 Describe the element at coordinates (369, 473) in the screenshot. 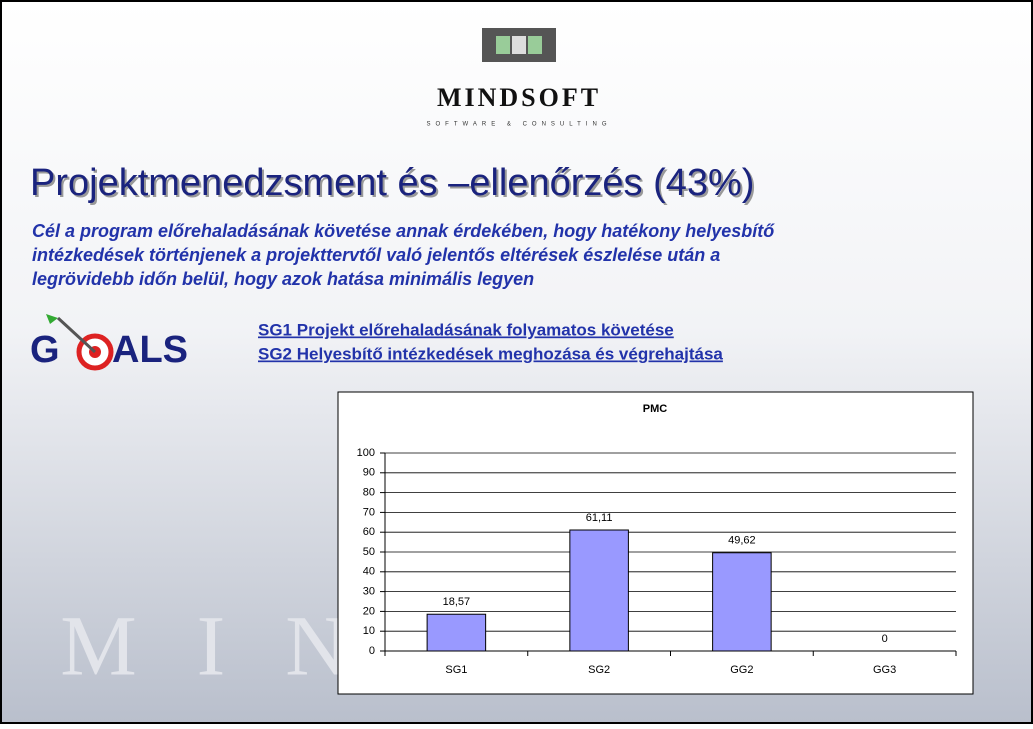

I see `y-tick-label: 90` at that location.